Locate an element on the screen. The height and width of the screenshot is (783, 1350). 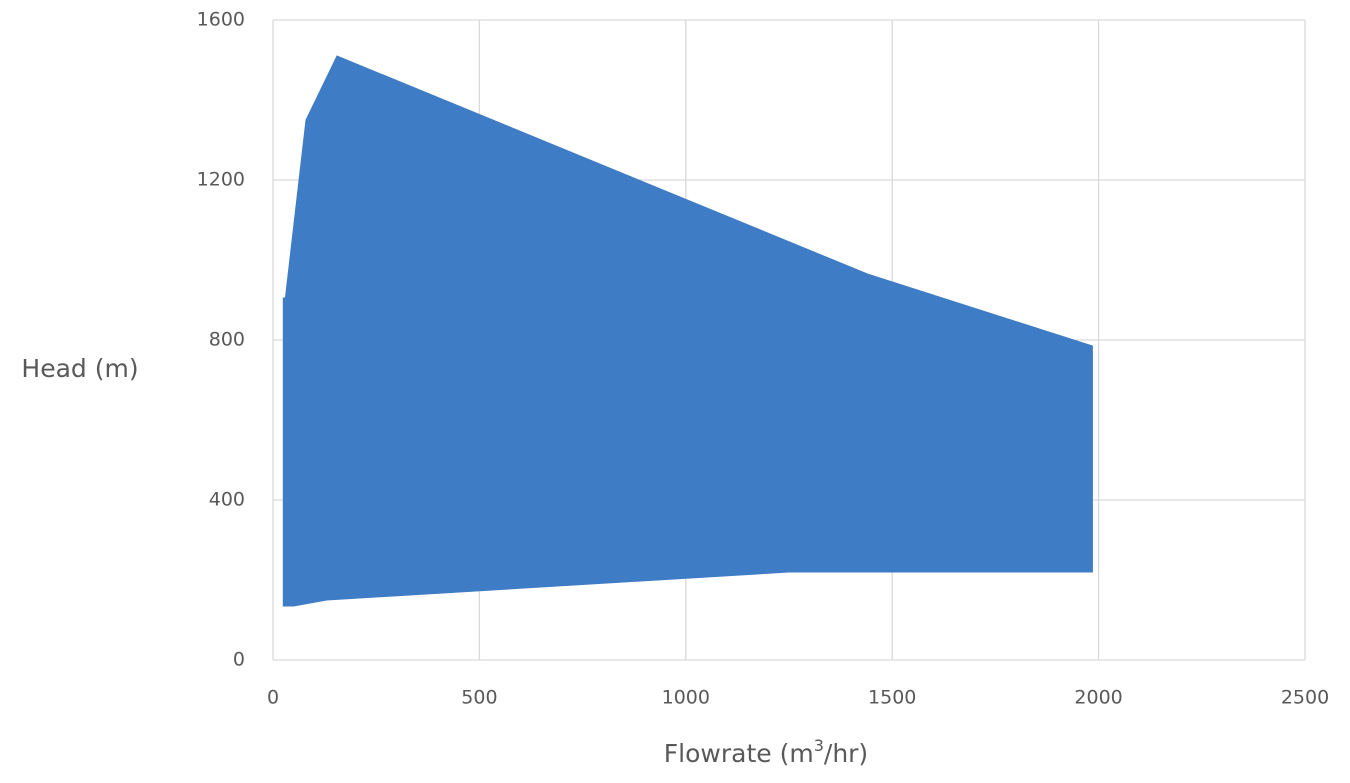
y-tick-label: 400 is located at coordinates (227, 500).